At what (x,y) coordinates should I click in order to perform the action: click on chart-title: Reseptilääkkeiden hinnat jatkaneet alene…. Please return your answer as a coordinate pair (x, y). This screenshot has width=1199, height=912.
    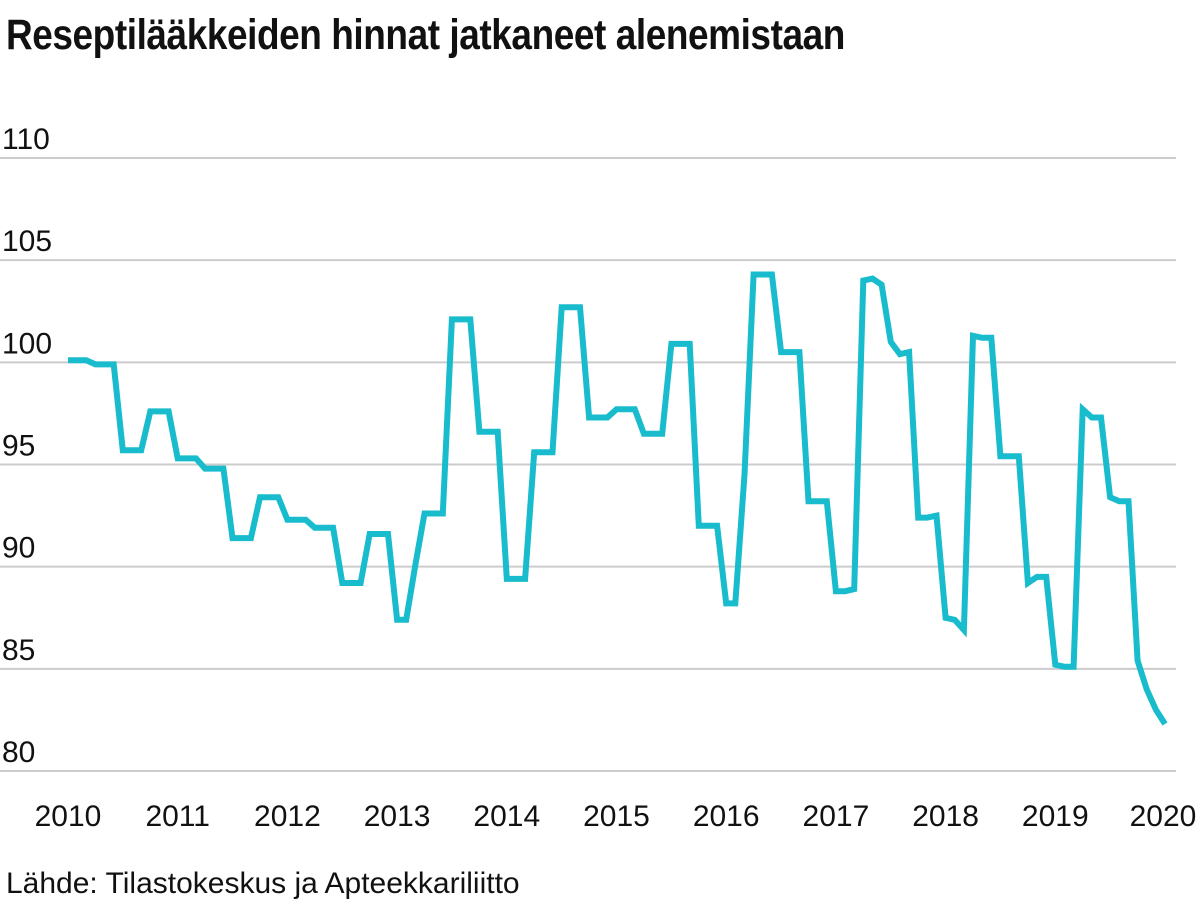
    Looking at the image, I should click on (425, 35).